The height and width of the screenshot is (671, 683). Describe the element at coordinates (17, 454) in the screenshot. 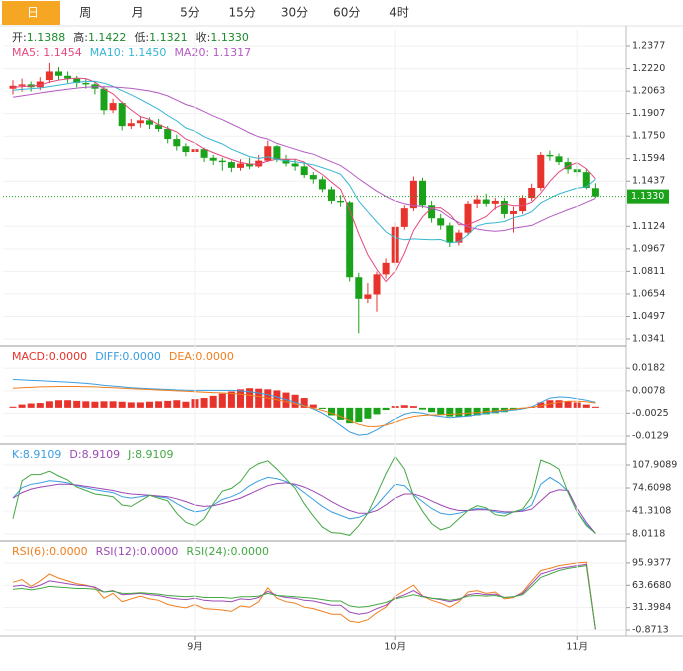

I see `legend-name: K:` at that location.